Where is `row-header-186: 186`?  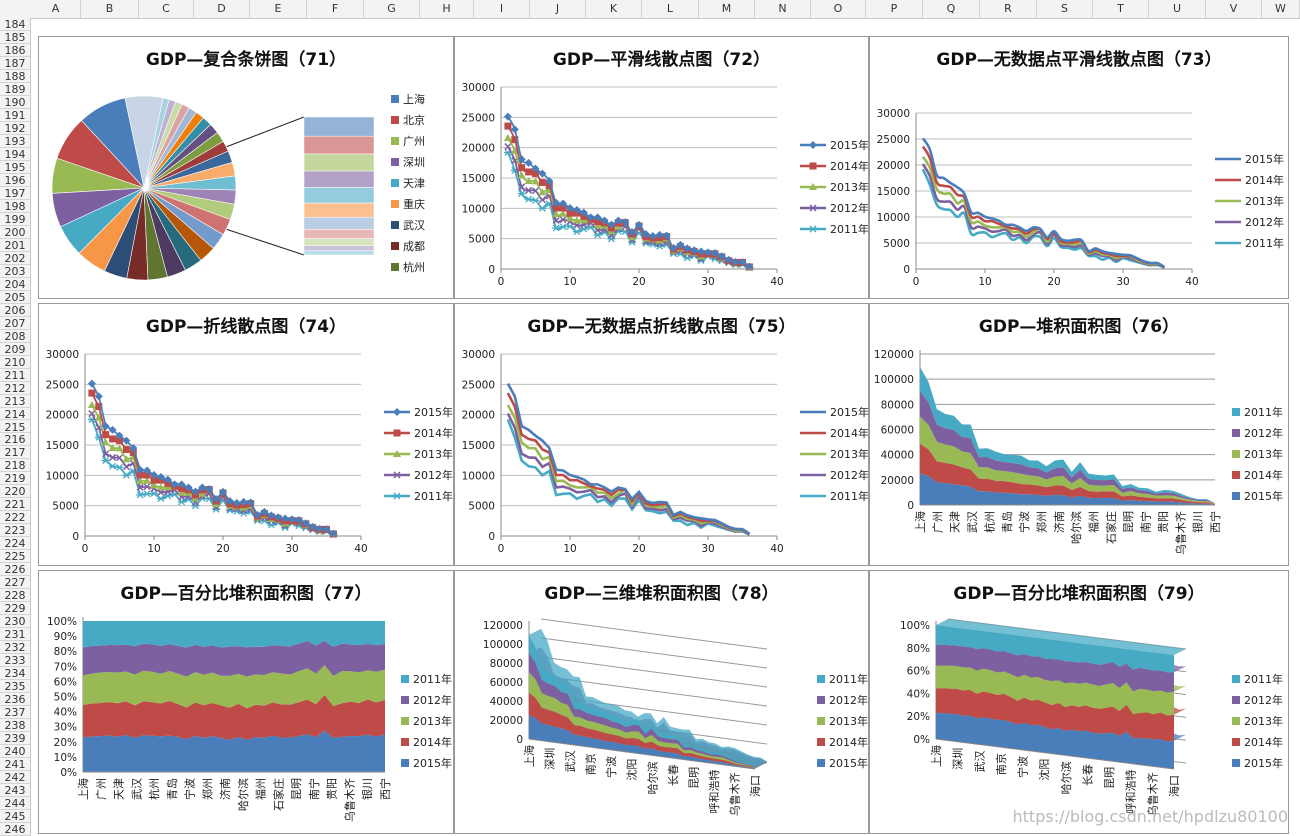
row-header-186: 186 is located at coordinates (15, 50).